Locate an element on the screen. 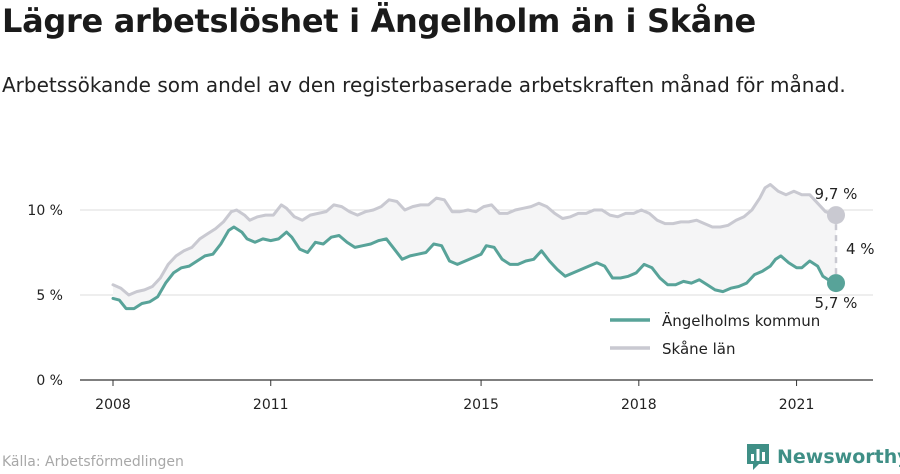 The width and height of the screenshot is (900, 474). x-tick-label: 2018 is located at coordinates (639, 405).